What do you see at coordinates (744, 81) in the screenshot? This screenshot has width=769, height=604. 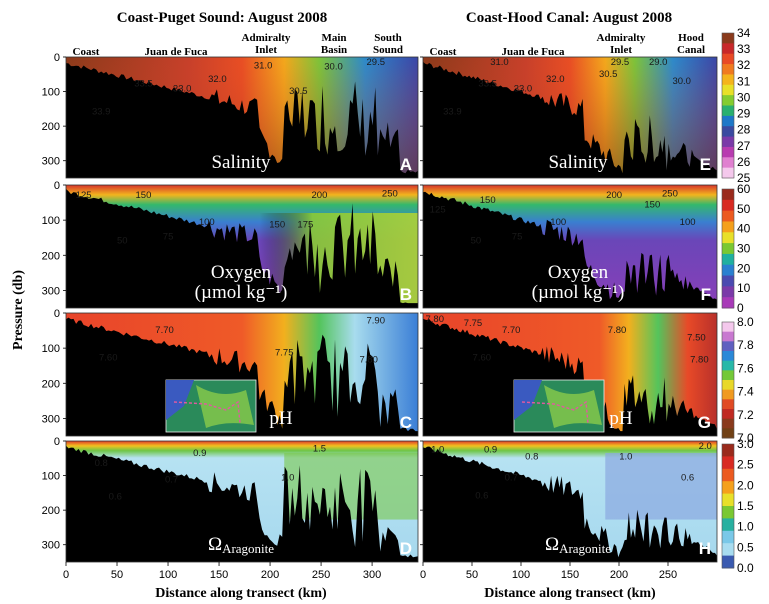 I see `colorbar-tick-label: 31` at bounding box center [744, 81].